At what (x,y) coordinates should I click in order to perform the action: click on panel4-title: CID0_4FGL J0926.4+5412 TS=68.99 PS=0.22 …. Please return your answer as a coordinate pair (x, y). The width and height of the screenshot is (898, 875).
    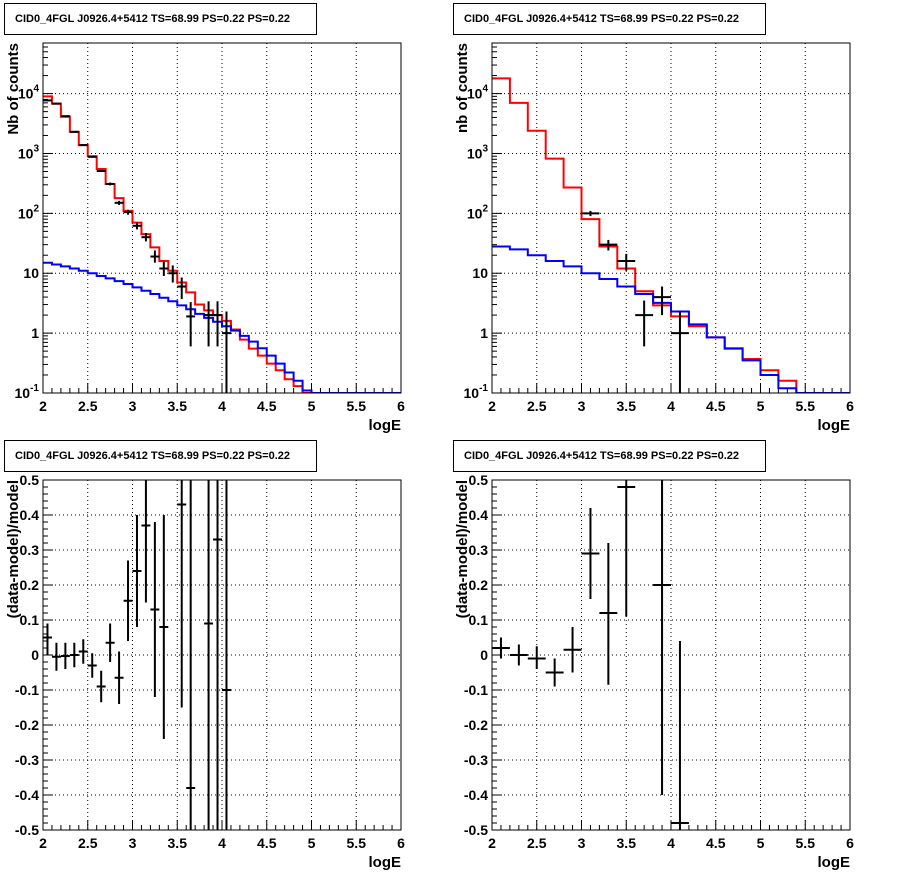
    Looking at the image, I should click on (609, 456).